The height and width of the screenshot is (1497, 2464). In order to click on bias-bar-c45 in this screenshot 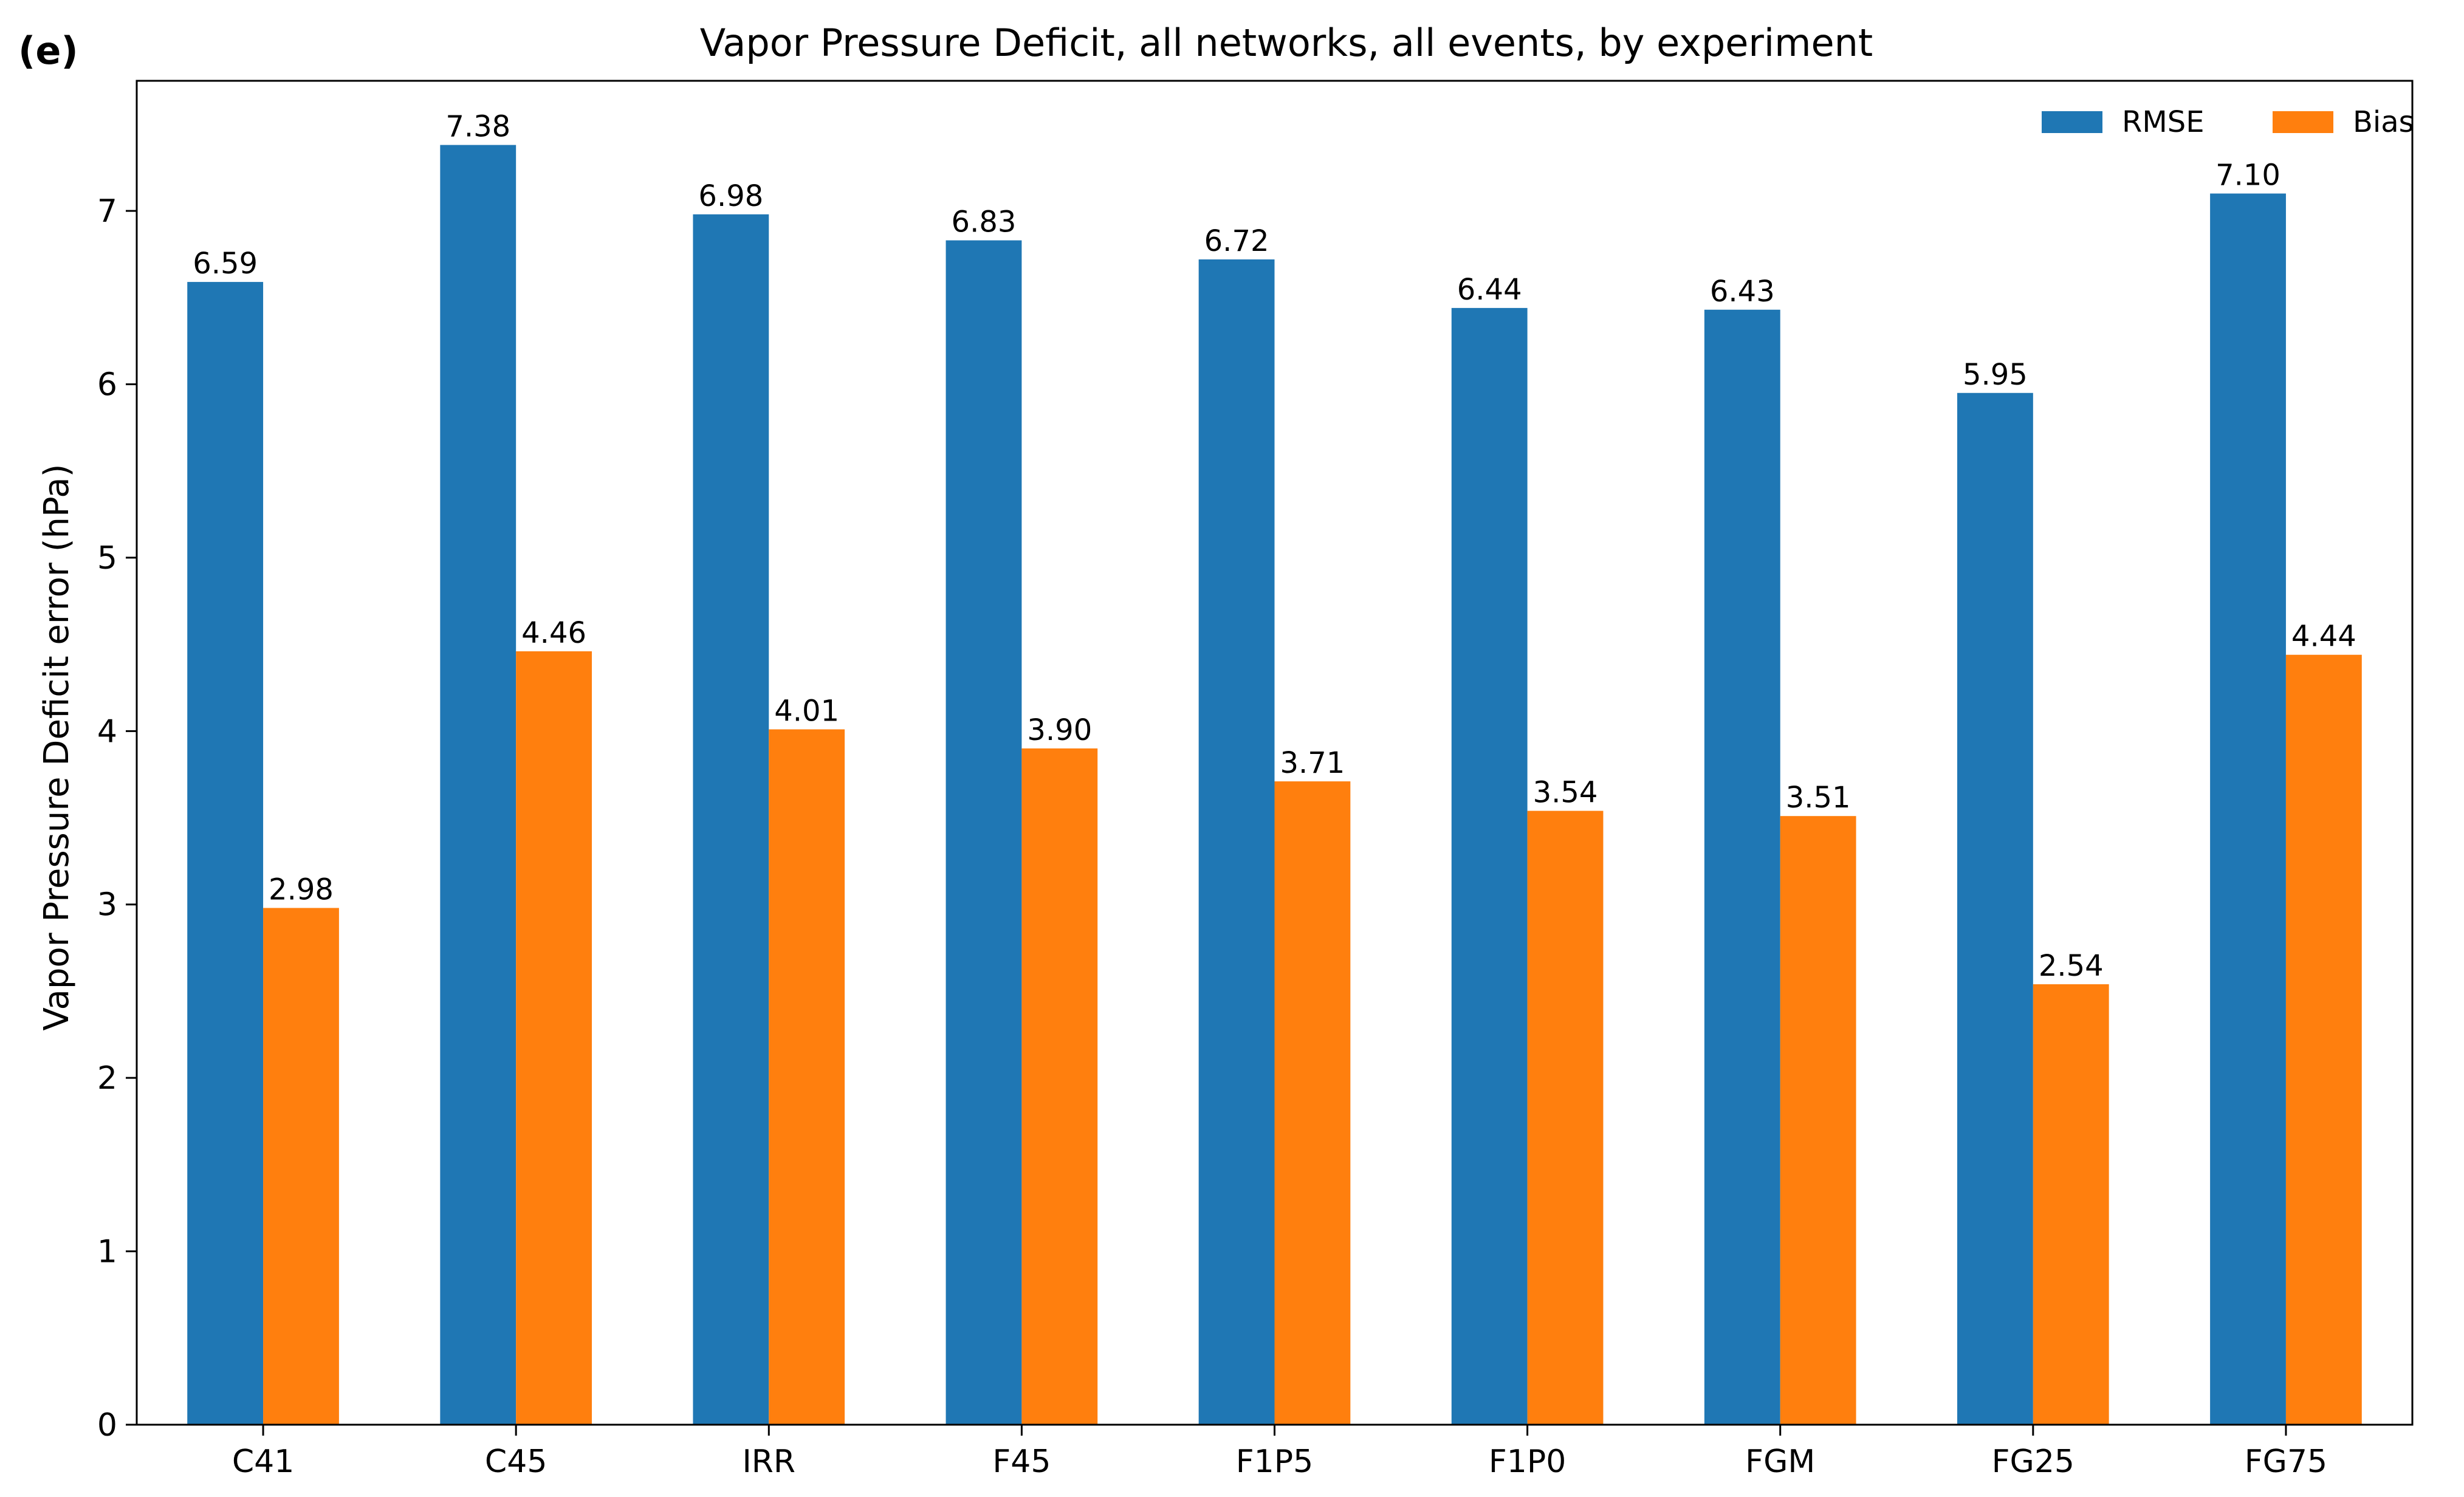, I will do `click(554, 1038)`.